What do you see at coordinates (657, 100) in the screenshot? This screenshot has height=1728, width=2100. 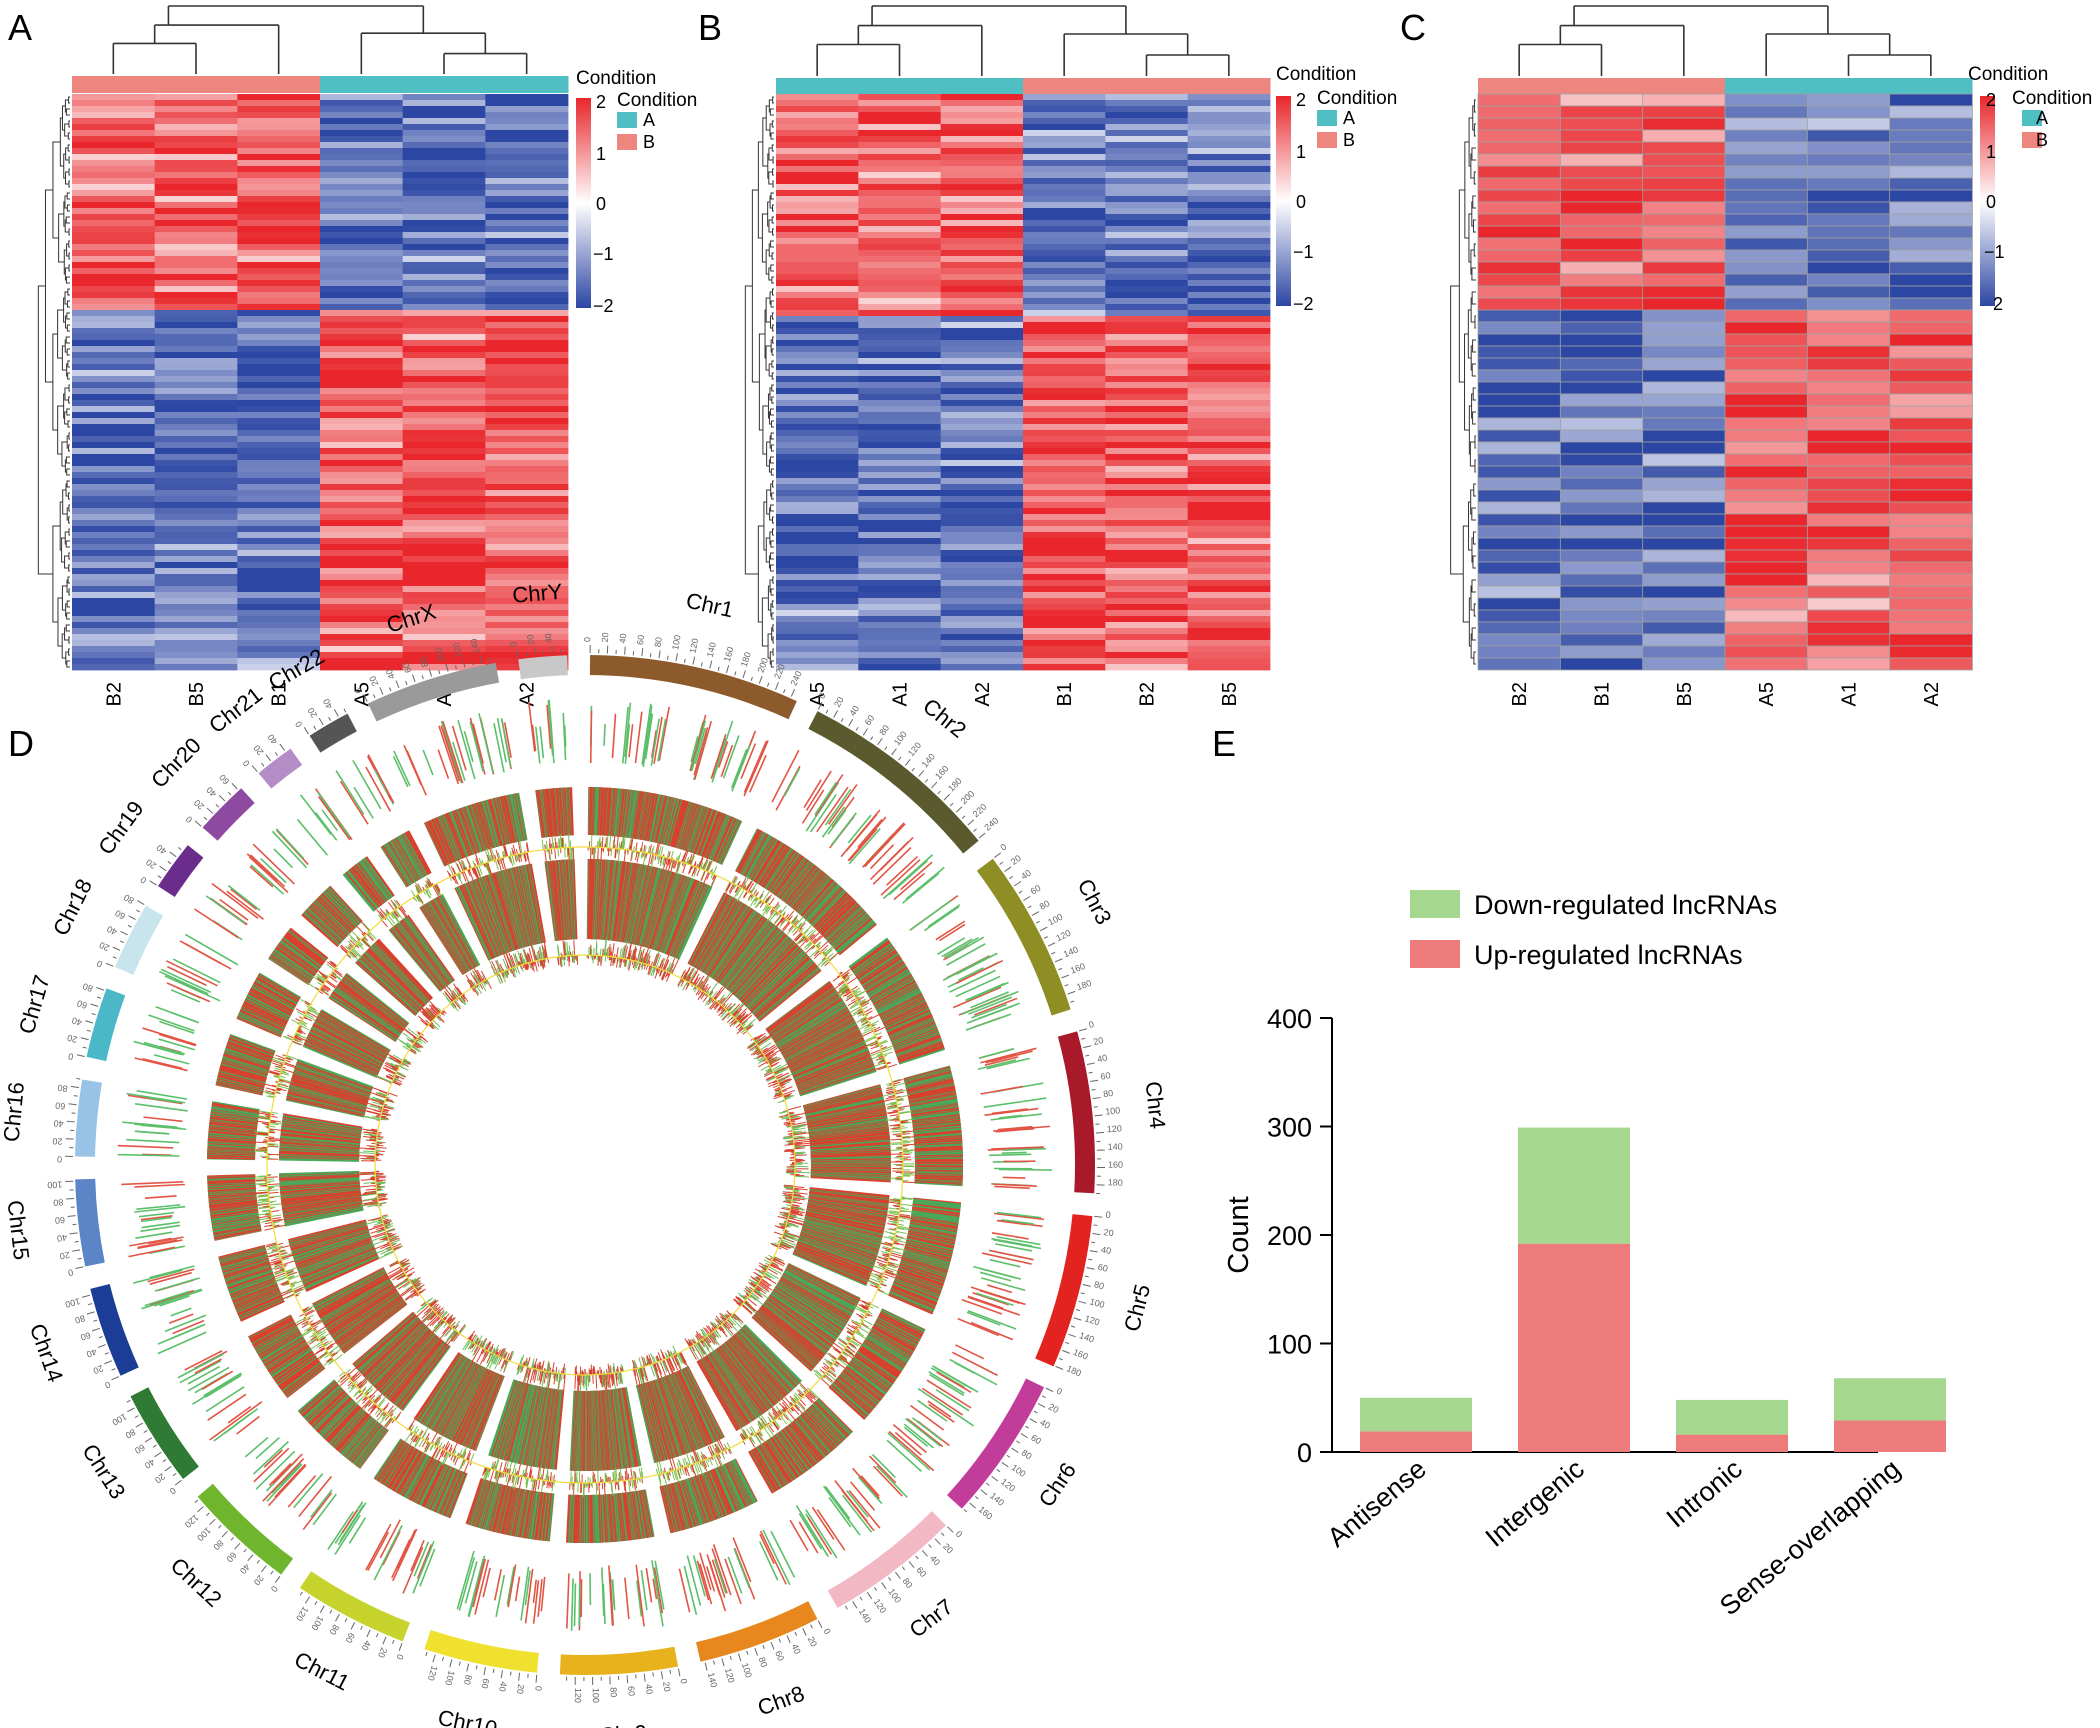 I see `legend-title-inner: Condition` at bounding box center [657, 100].